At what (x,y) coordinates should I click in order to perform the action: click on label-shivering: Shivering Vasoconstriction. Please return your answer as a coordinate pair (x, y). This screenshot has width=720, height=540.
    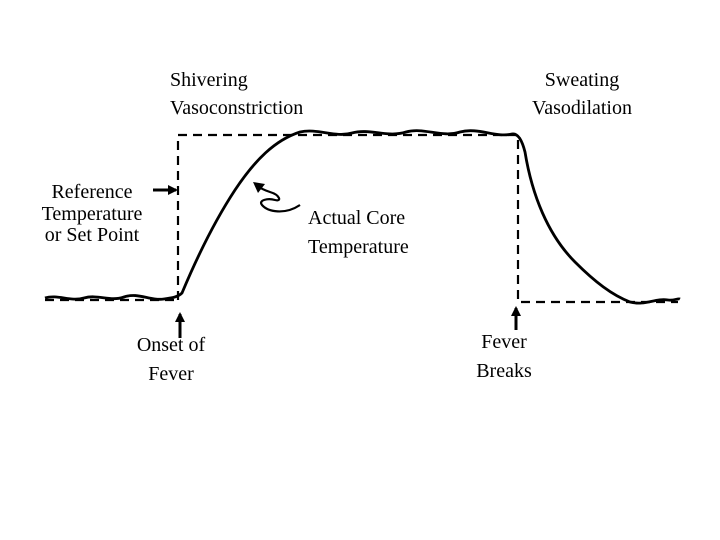
    Looking at the image, I should click on (236, 94).